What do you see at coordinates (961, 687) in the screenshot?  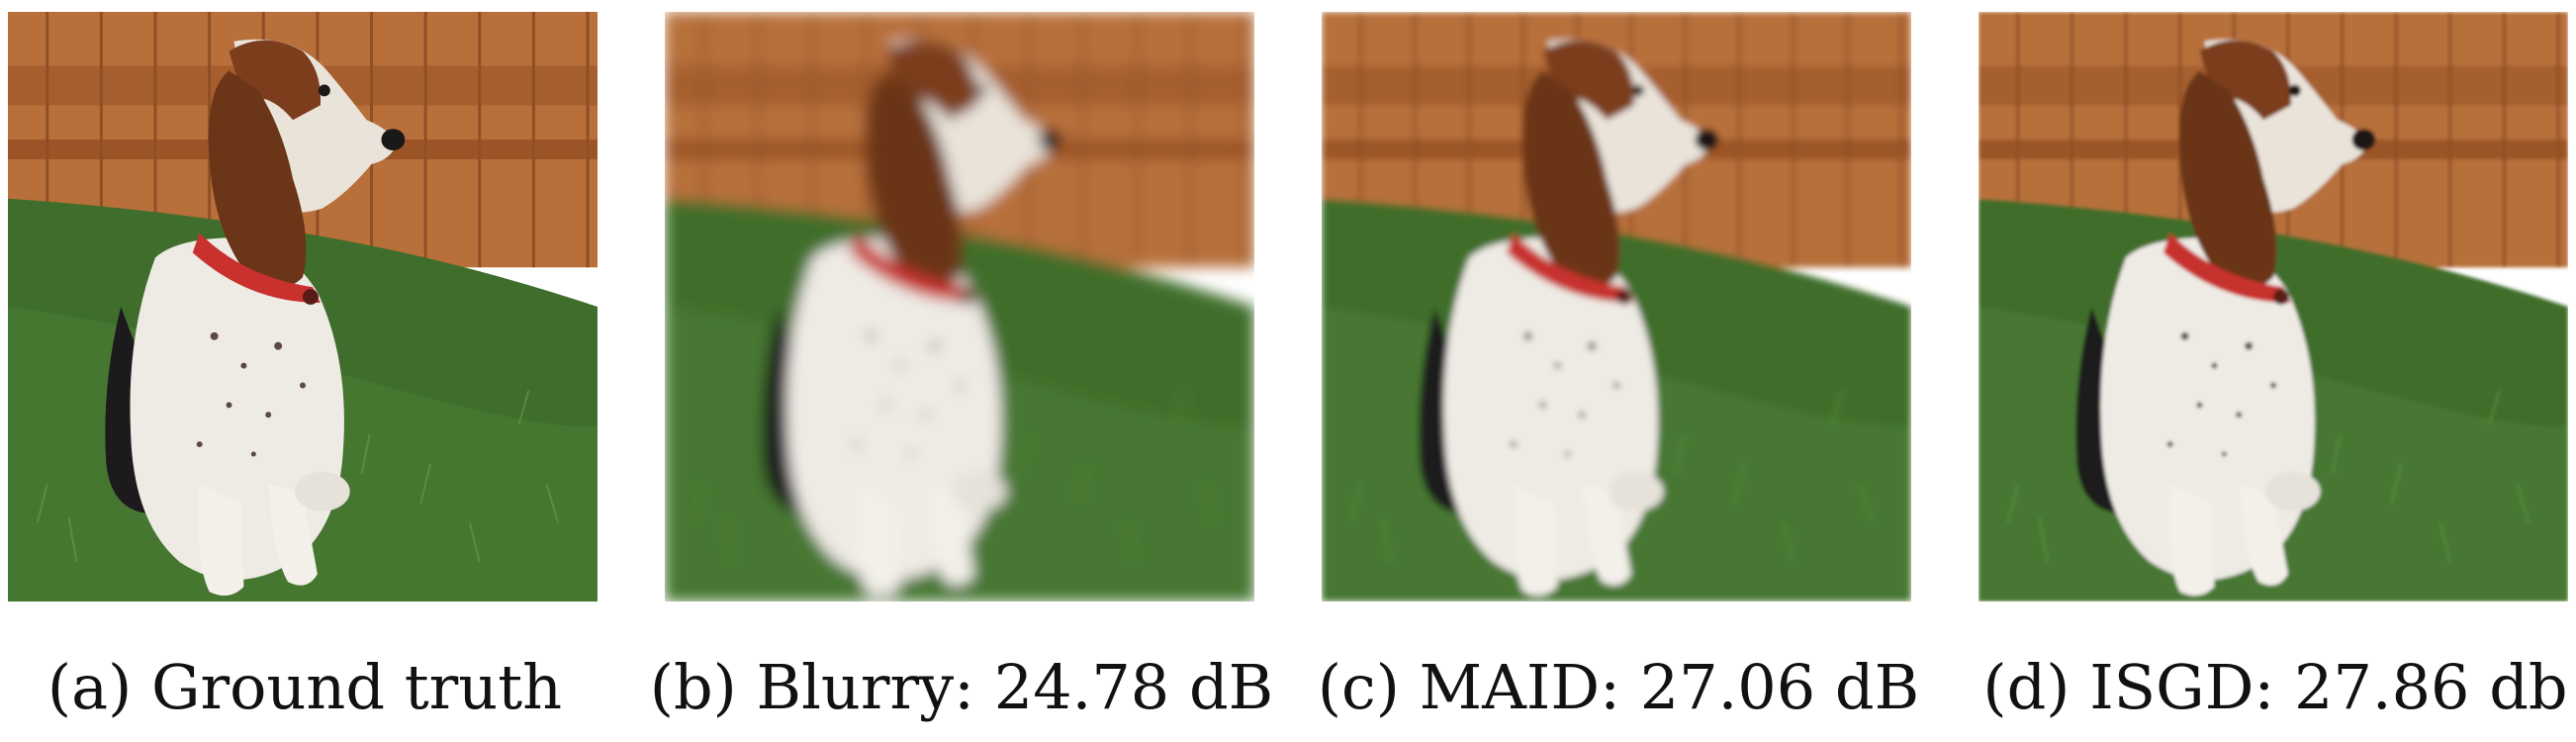 I see `caption-blurry: (b) Blurry: 24.78 dB` at bounding box center [961, 687].